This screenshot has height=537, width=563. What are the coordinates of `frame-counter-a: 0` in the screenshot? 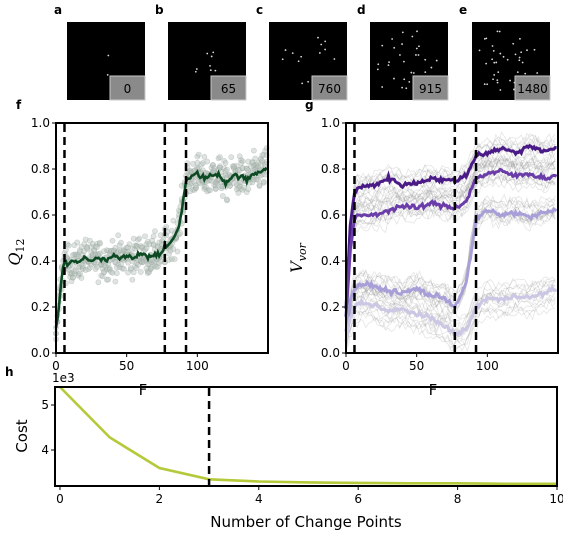 It's located at (128, 89).